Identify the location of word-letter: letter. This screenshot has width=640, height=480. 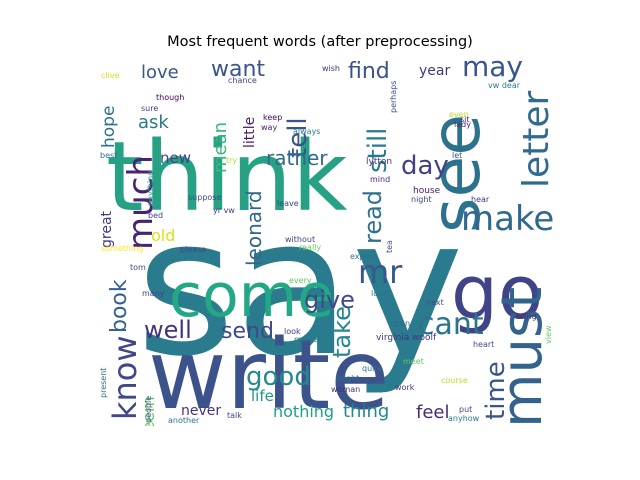
(535, 139).